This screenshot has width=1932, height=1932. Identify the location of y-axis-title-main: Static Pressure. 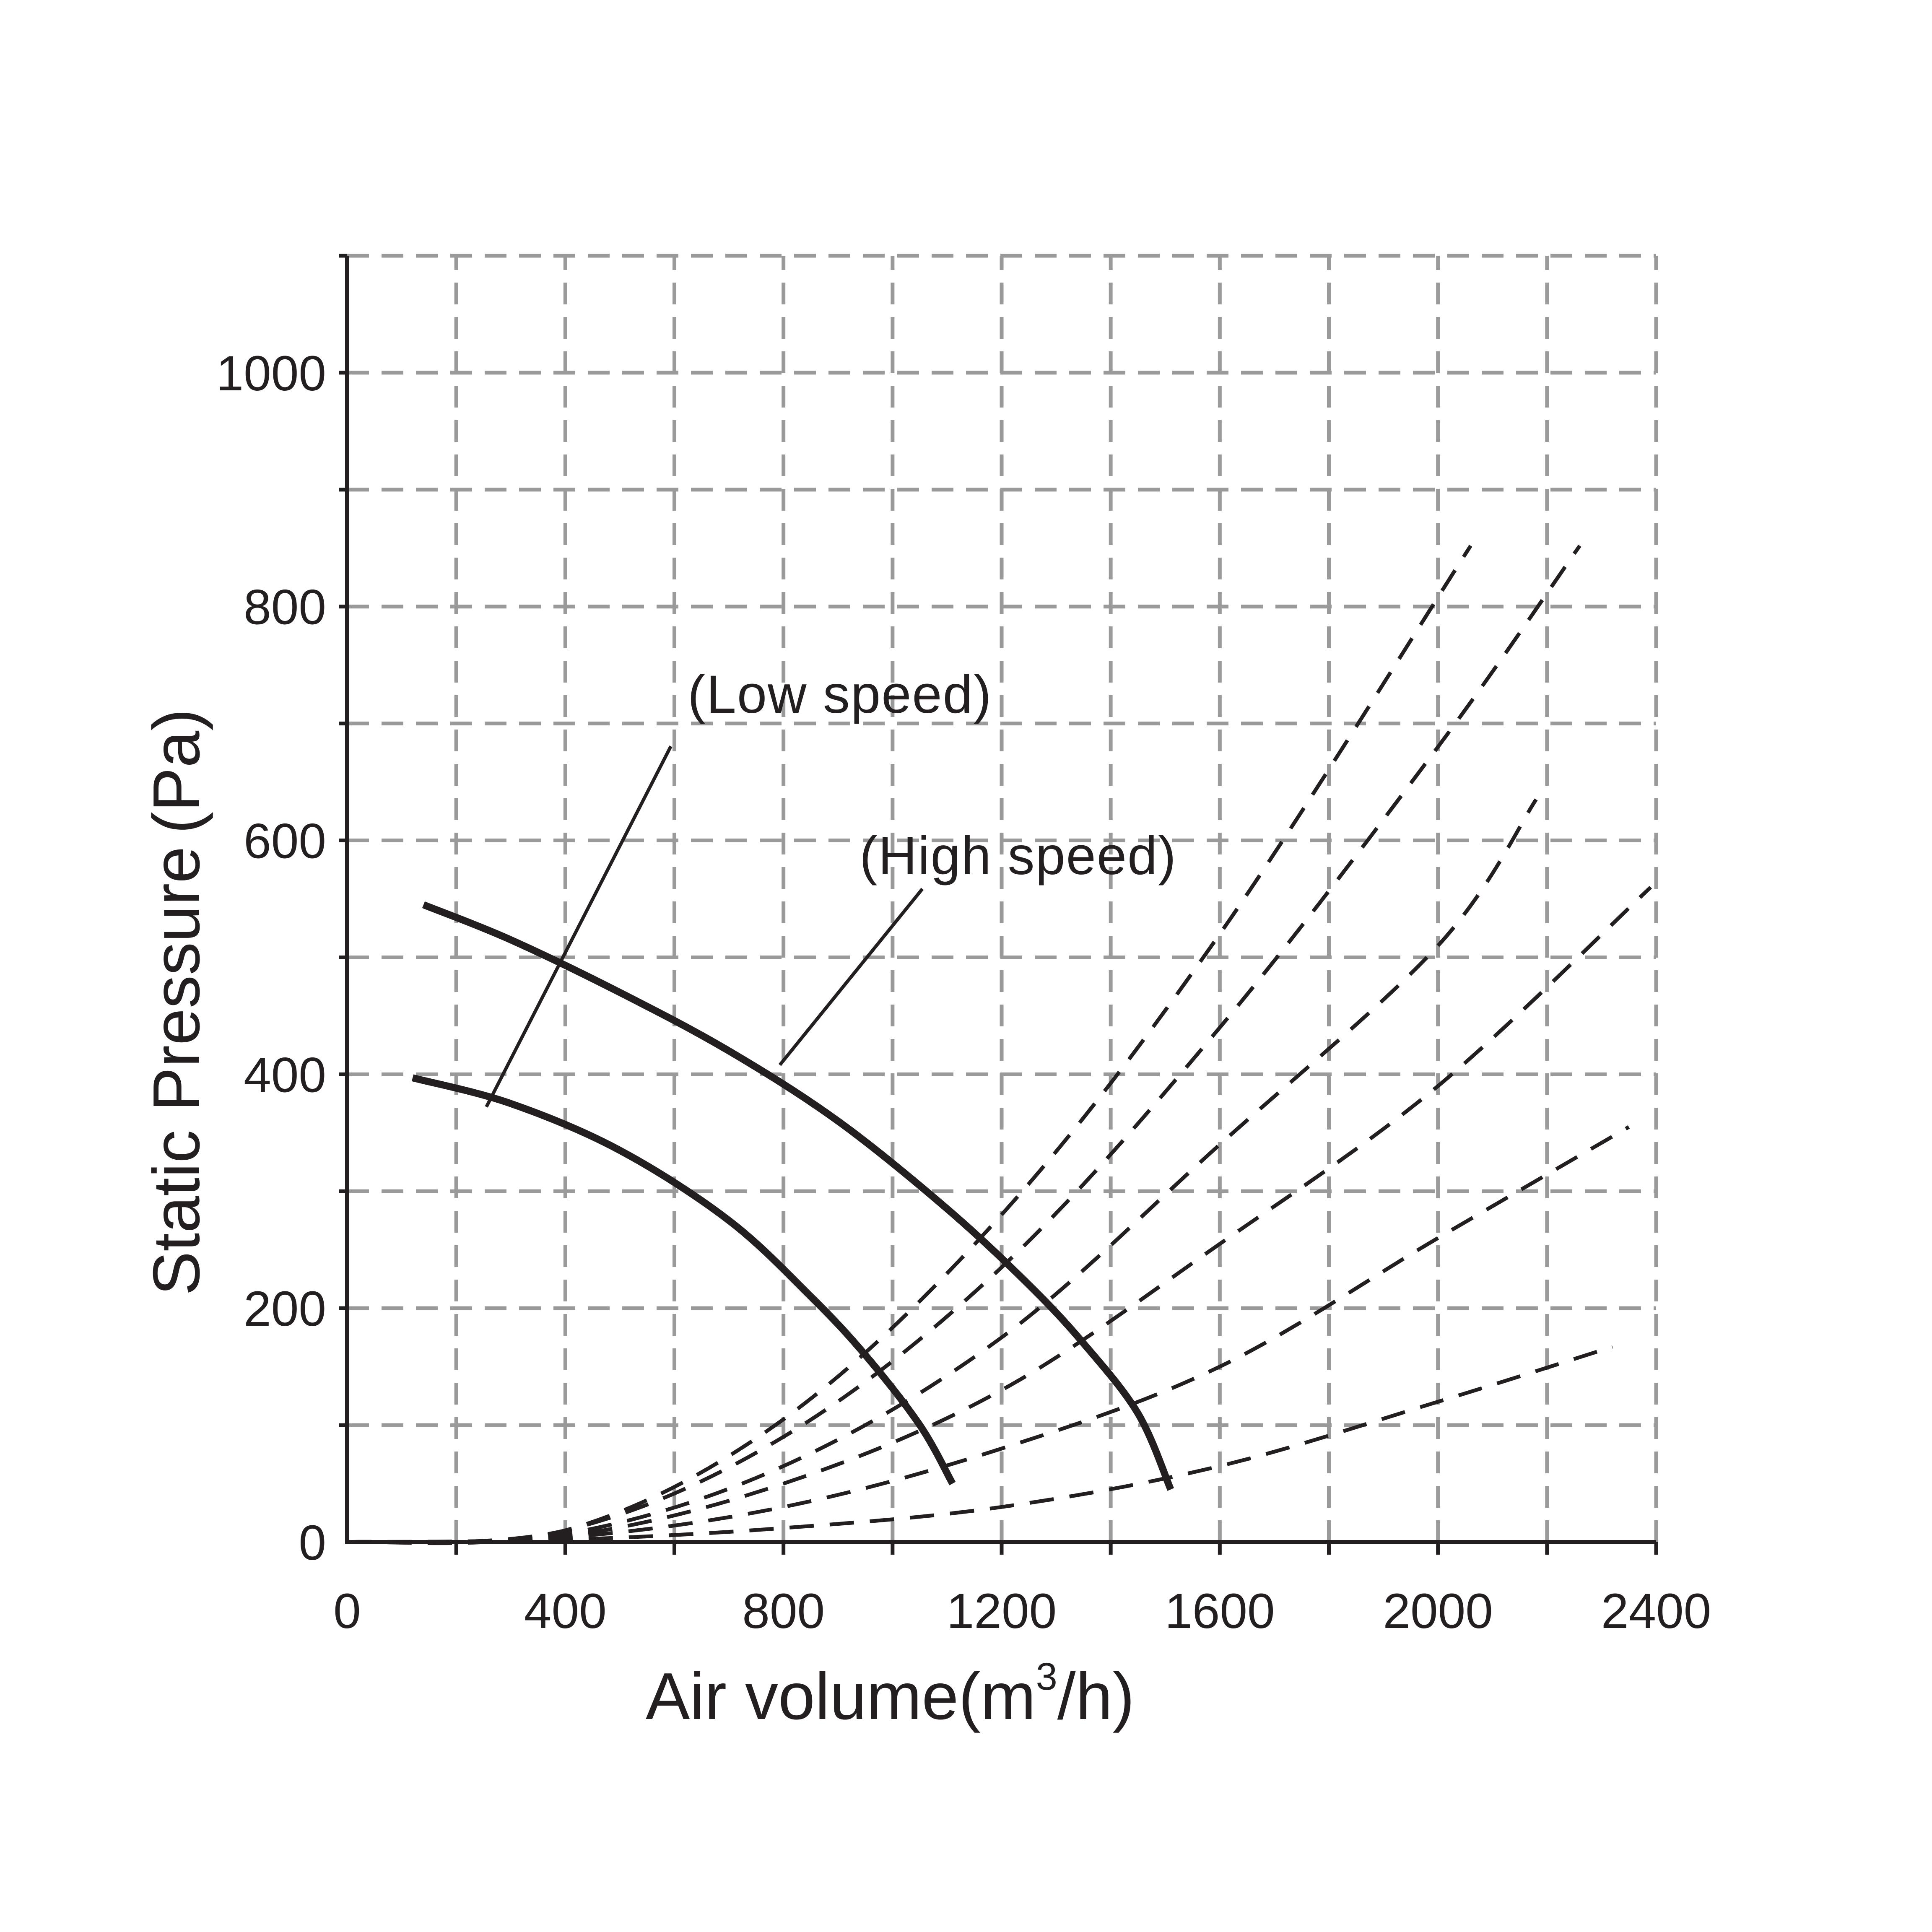
(176, 1071).